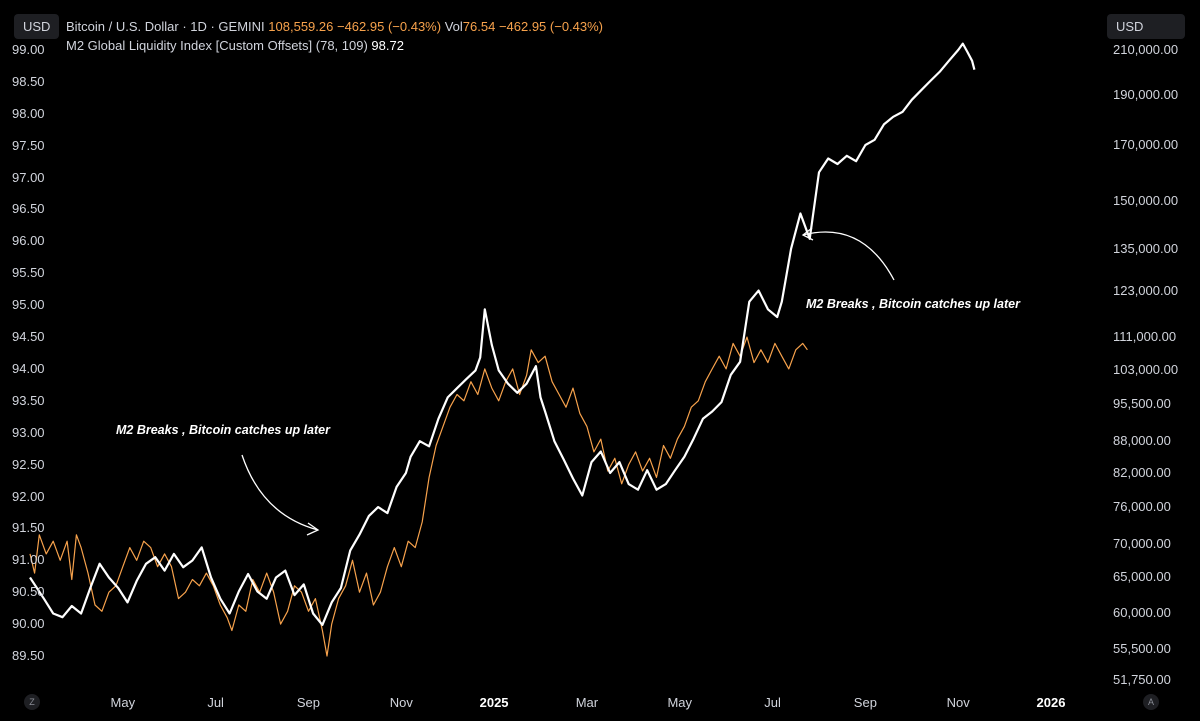  Describe the element at coordinates (28, 241) in the screenshot. I see `left-axis-tick: 96.00` at that location.